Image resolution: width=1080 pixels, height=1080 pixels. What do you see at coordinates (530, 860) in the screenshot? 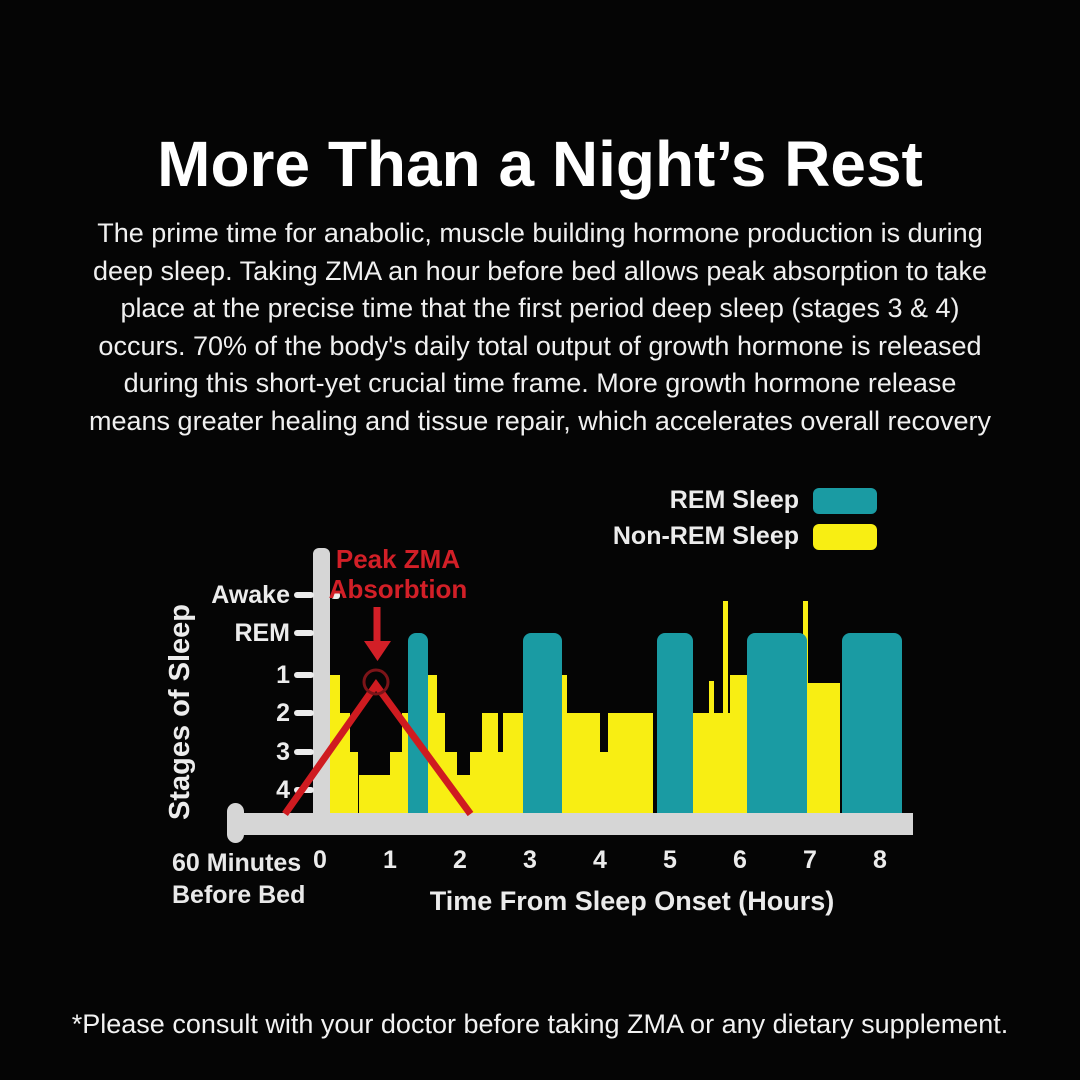
I see `x-tick-label: 3` at bounding box center [530, 860].